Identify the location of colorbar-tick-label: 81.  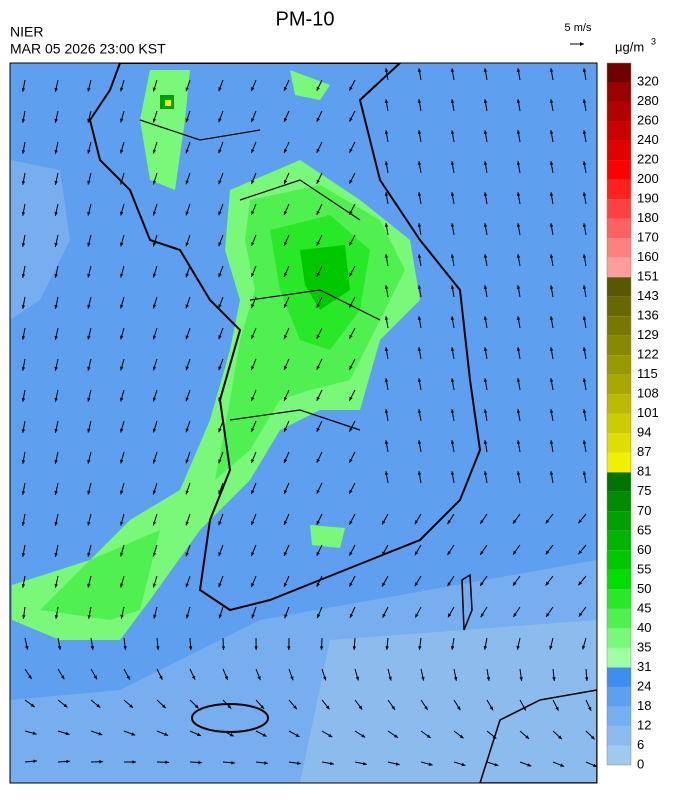
(644, 471).